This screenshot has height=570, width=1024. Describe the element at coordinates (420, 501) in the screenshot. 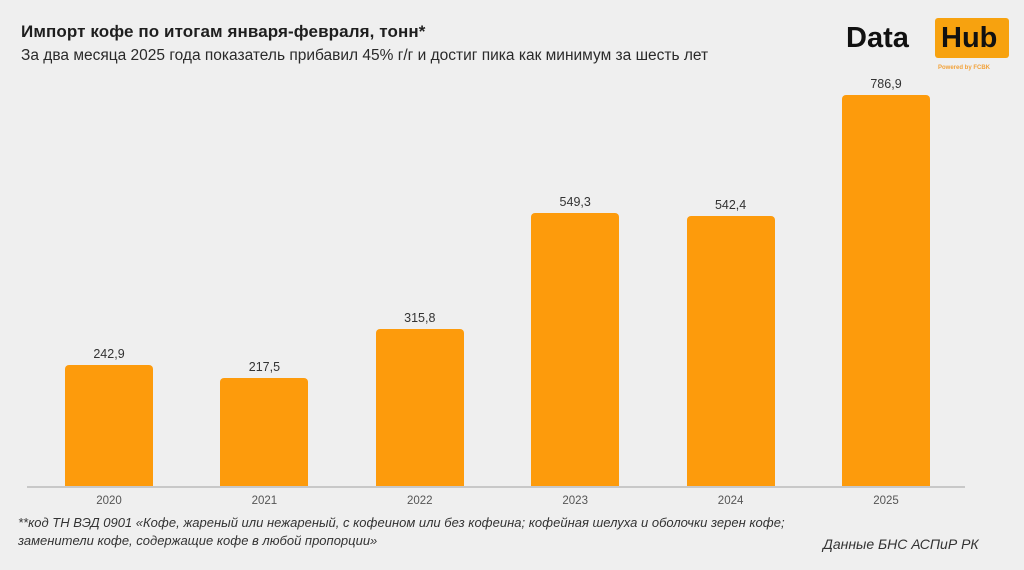

I see `x-tick-label: 2022` at that location.